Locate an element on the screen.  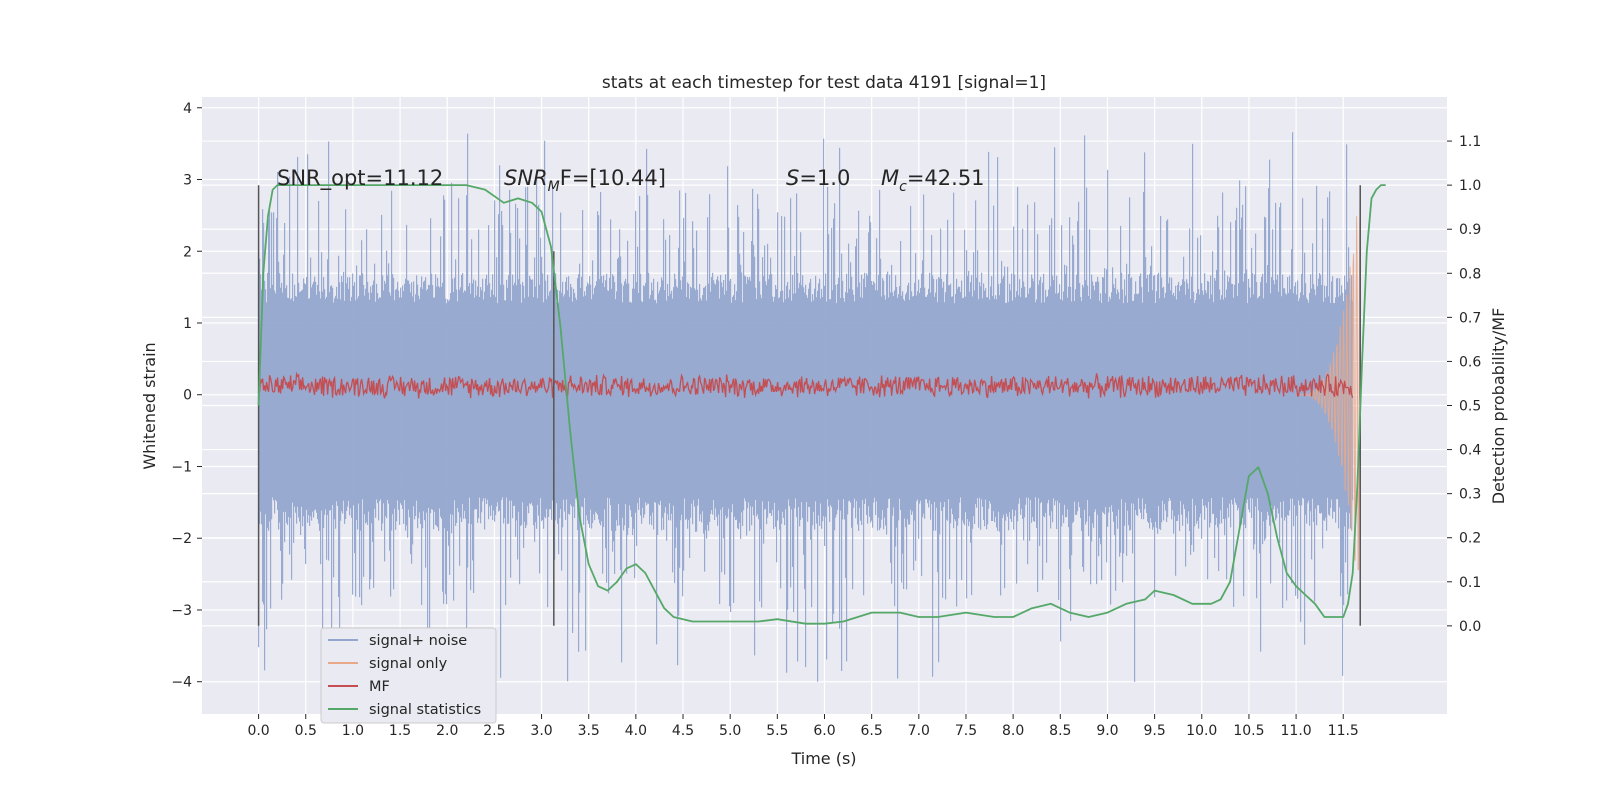
y-right-tick-label: 1.1 is located at coordinates (1470, 142).